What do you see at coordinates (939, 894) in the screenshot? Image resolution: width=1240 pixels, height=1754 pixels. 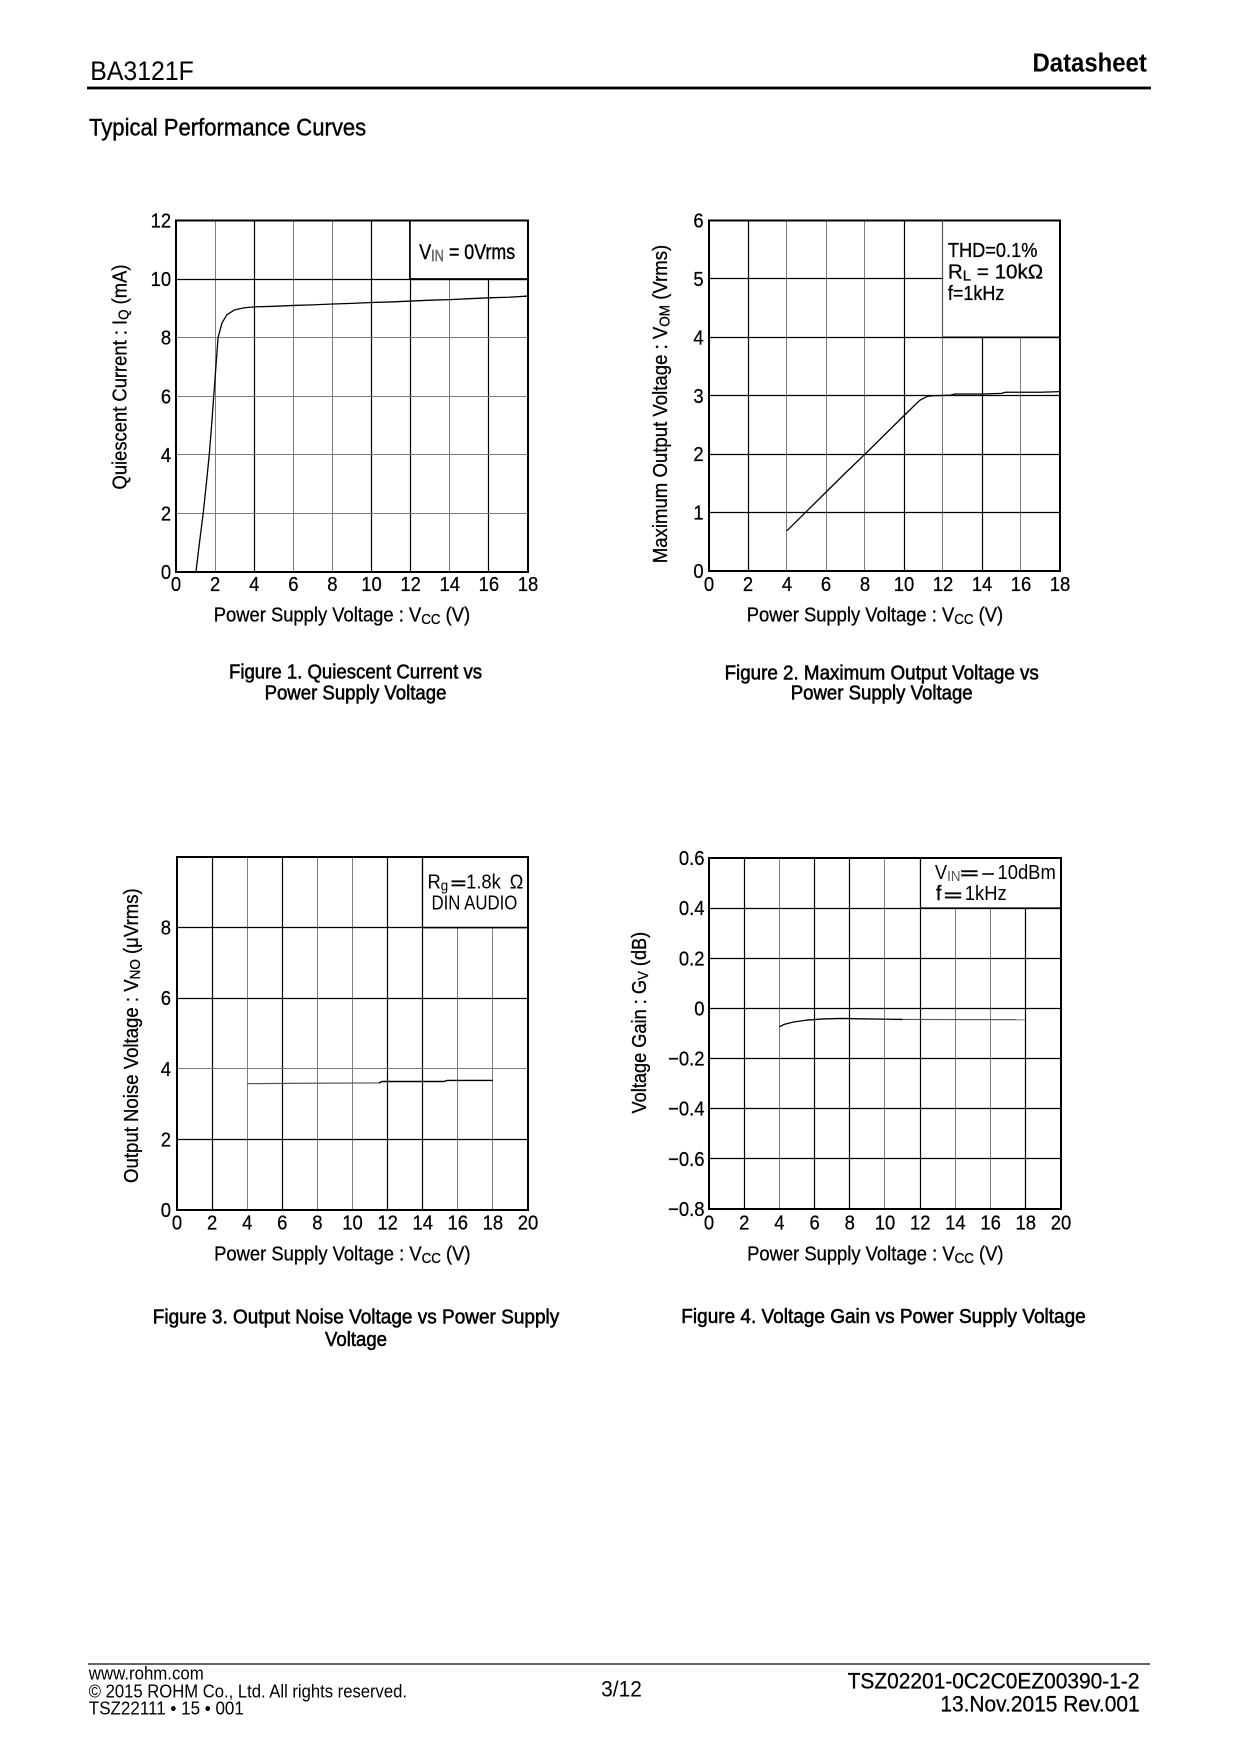 I see `svg-text: f` at bounding box center [939, 894].